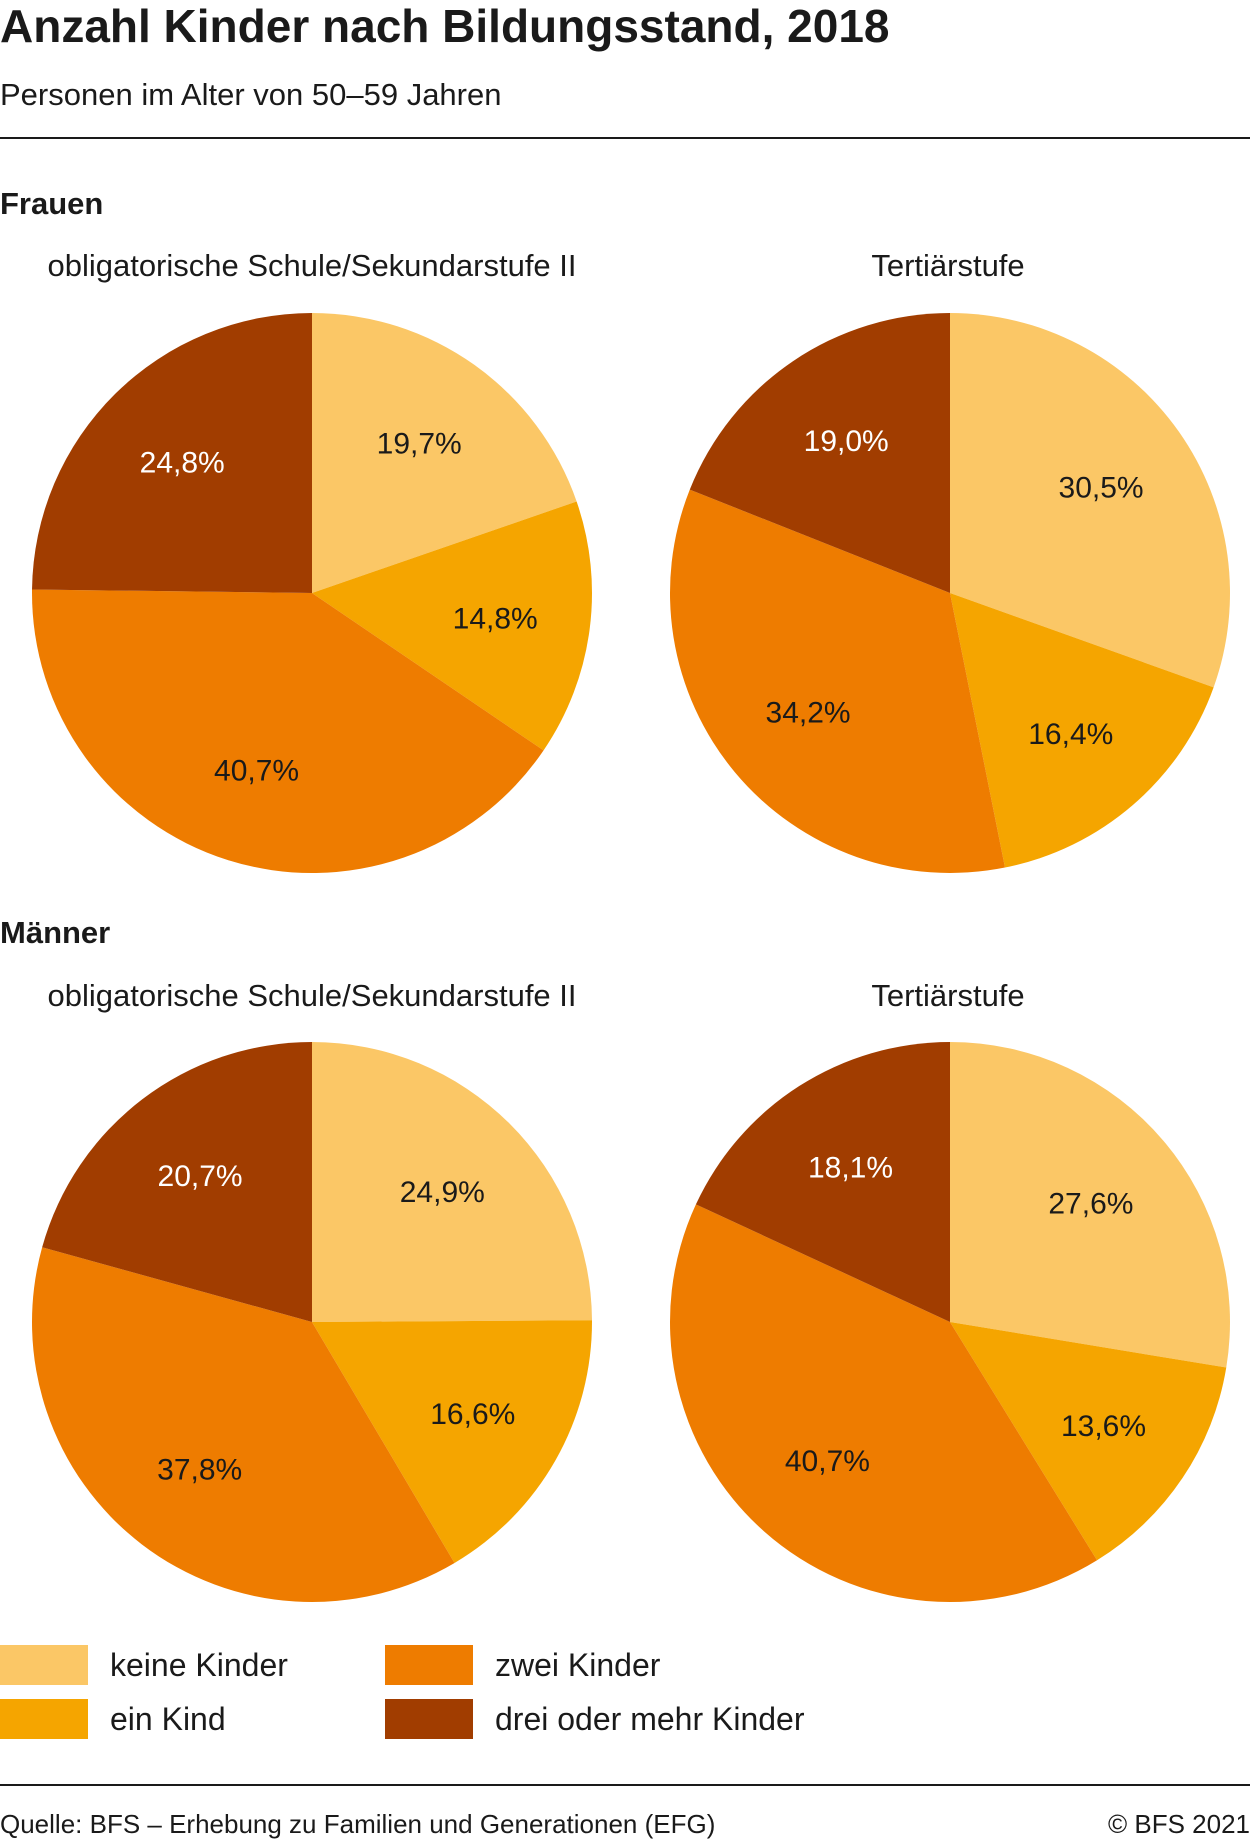 Image resolution: width=1250 pixels, height=1842 pixels. Describe the element at coordinates (419, 444) in the screenshot. I see `pie-slice-label-keine-kinder: 19,7%` at that location.